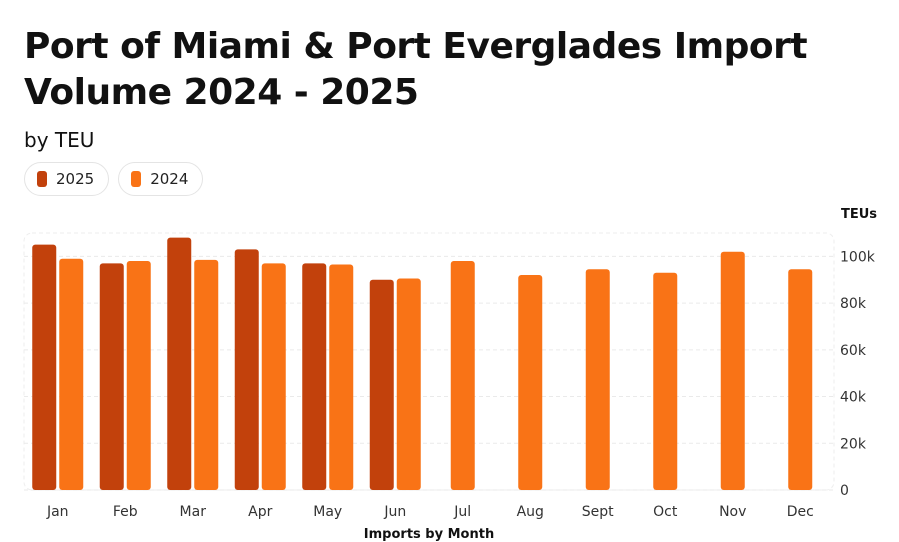  Describe the element at coordinates (206, 374) in the screenshot. I see `bar-2024-mar` at that location.